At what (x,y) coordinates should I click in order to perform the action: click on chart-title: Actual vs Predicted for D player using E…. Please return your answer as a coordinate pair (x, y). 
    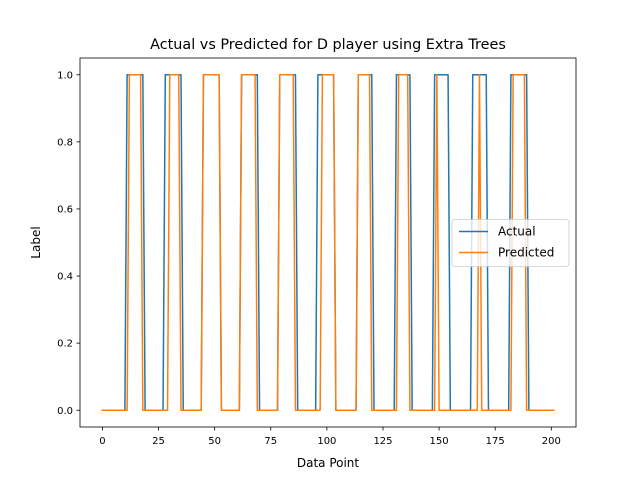
    Looking at the image, I should click on (328, 45).